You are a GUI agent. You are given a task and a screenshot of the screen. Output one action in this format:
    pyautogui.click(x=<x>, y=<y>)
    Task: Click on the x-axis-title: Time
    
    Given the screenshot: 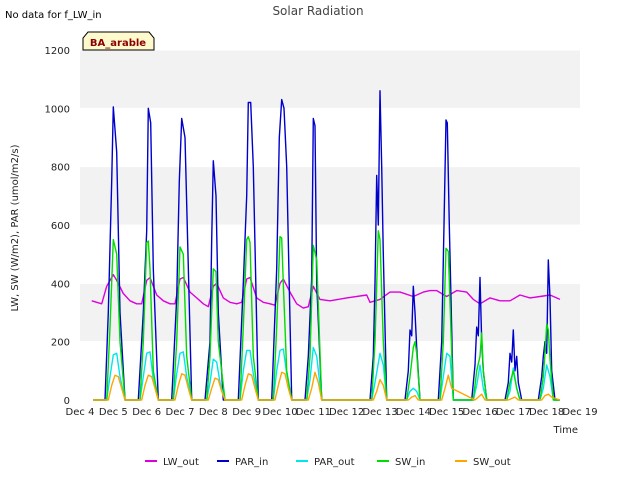 What is the action you would take?
    pyautogui.click(x=565, y=430)
    